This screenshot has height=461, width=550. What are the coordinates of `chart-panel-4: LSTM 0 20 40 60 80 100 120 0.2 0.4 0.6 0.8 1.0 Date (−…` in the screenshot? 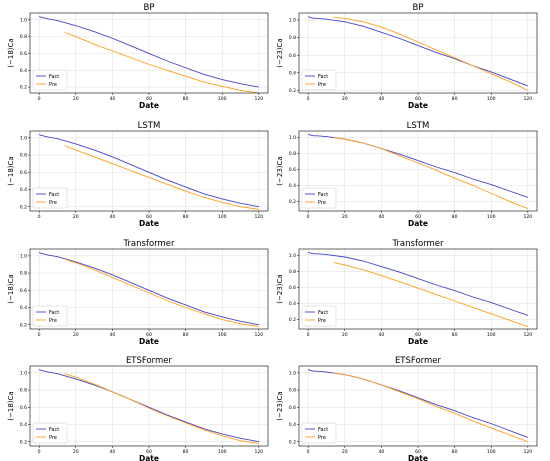 It's located at (407, 174).